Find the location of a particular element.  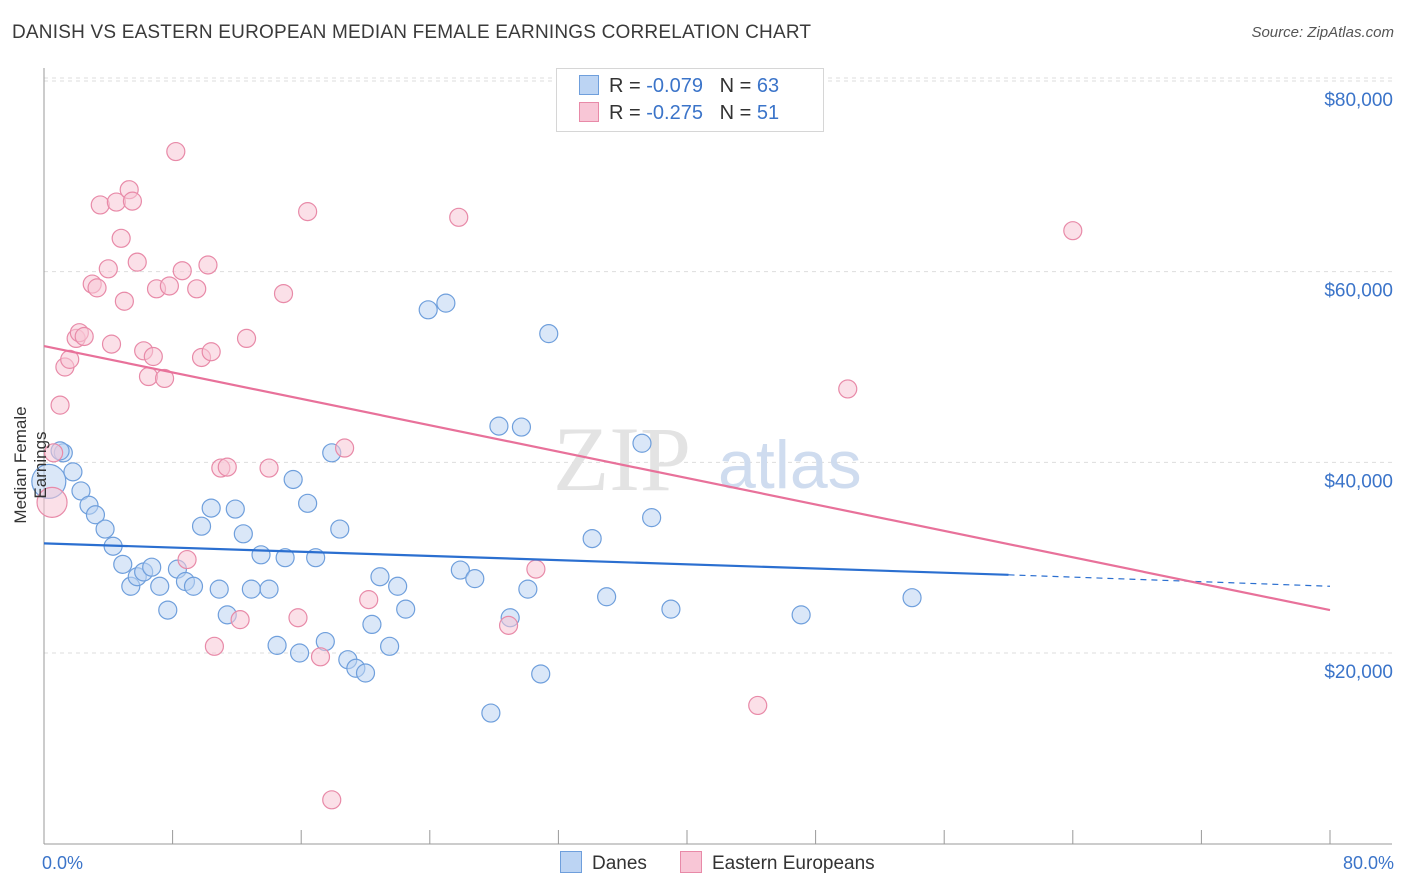

bottom-danes-swatch is located at coordinates (571, 862).